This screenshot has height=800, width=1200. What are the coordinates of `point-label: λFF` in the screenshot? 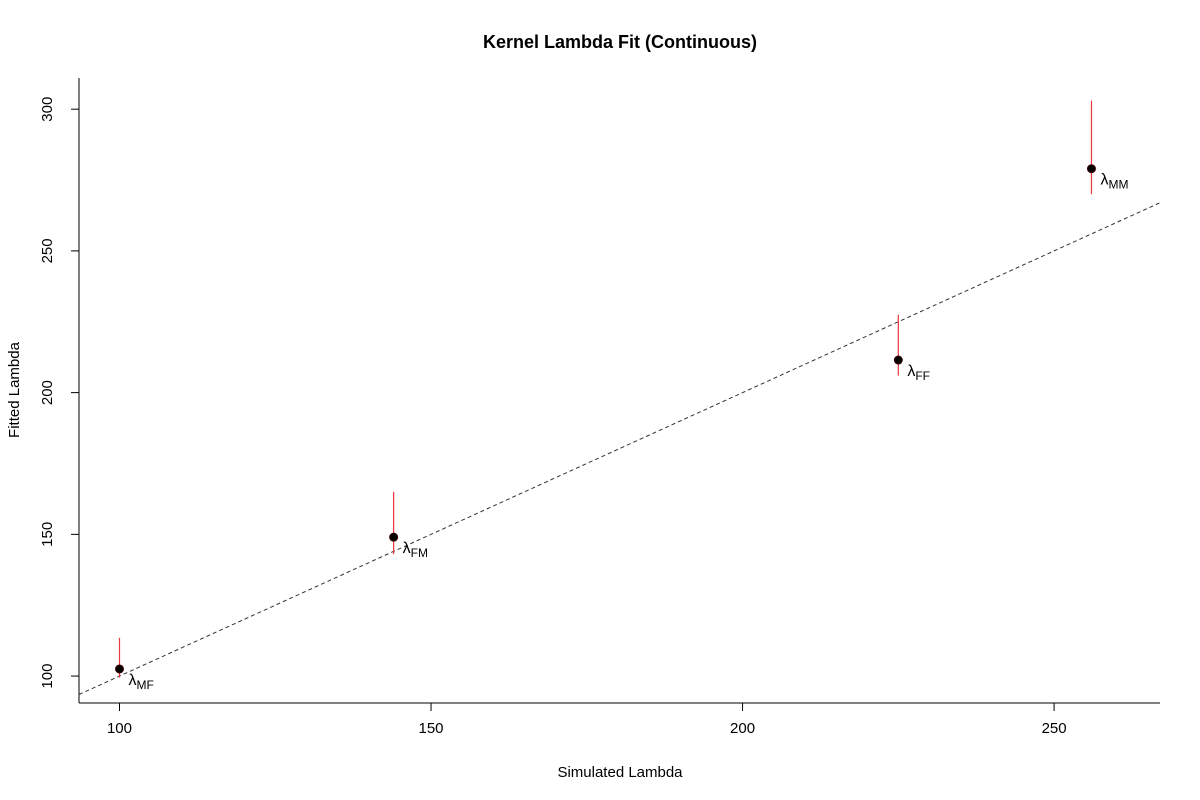 It's located at (918, 373).